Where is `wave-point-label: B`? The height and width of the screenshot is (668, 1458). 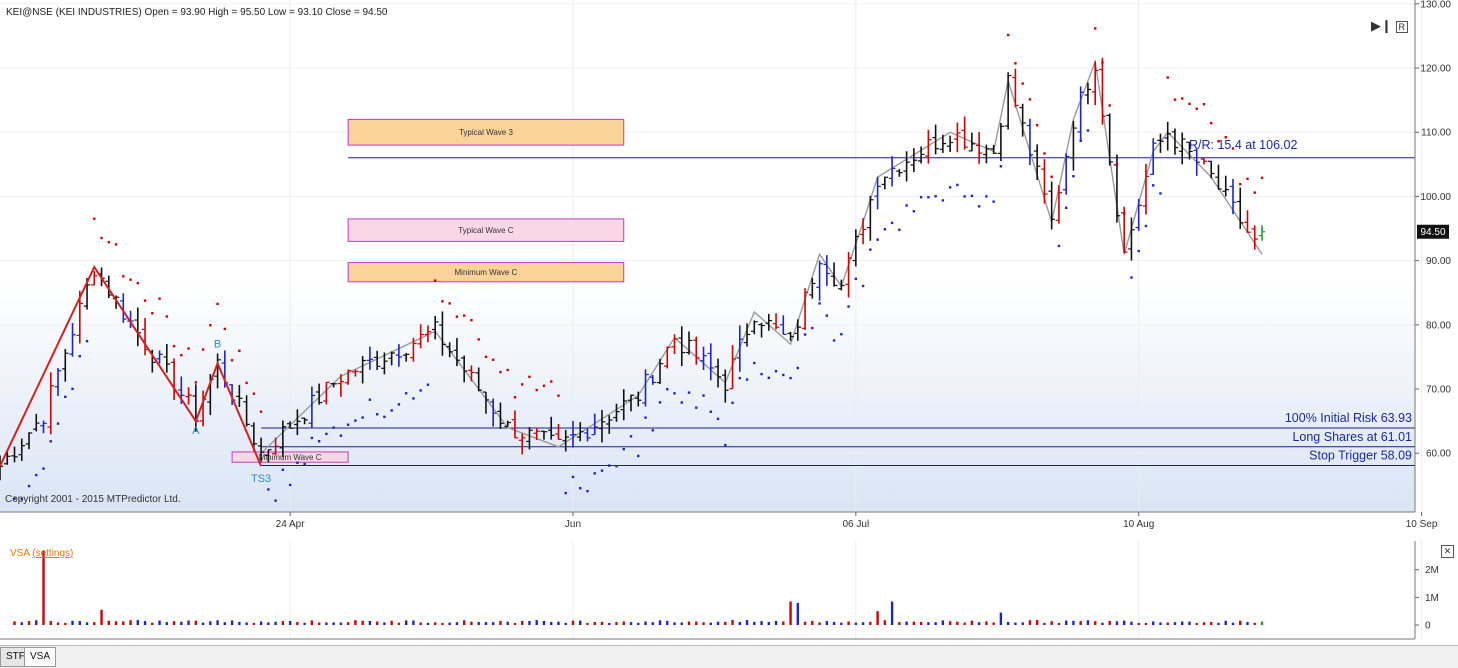 wave-point-label: B is located at coordinates (217, 344).